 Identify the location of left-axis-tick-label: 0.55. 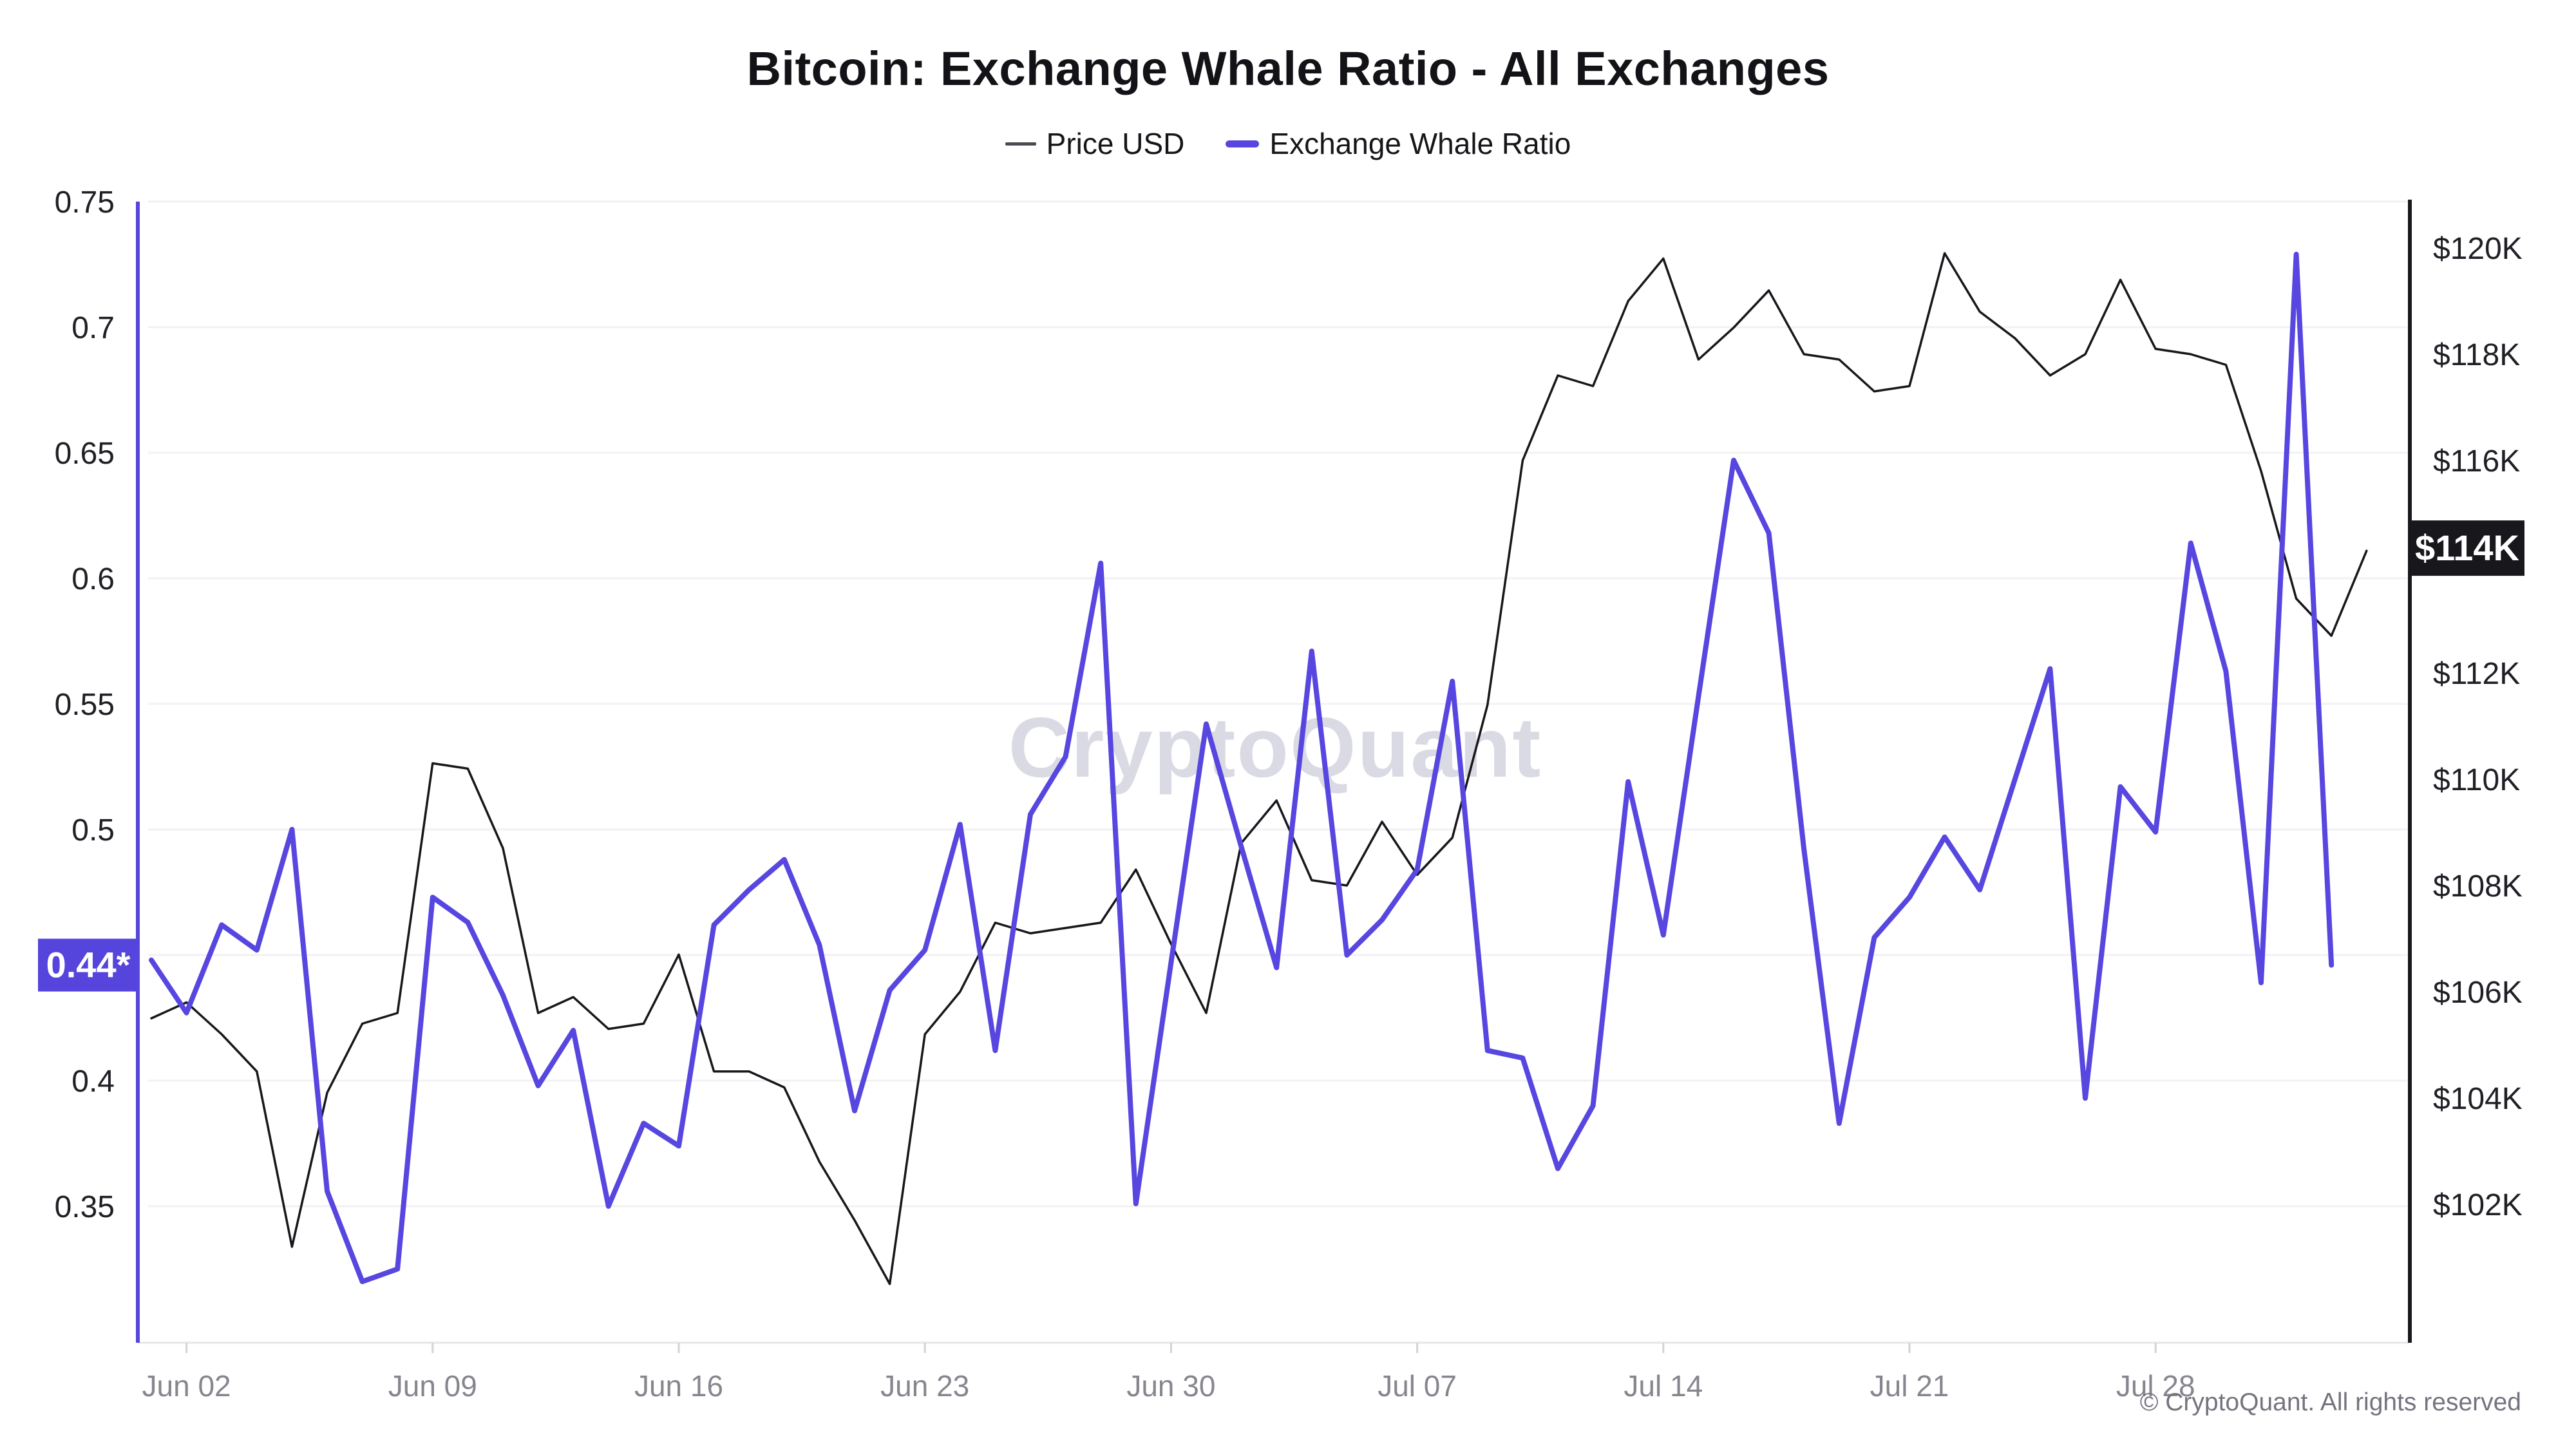
(85, 705).